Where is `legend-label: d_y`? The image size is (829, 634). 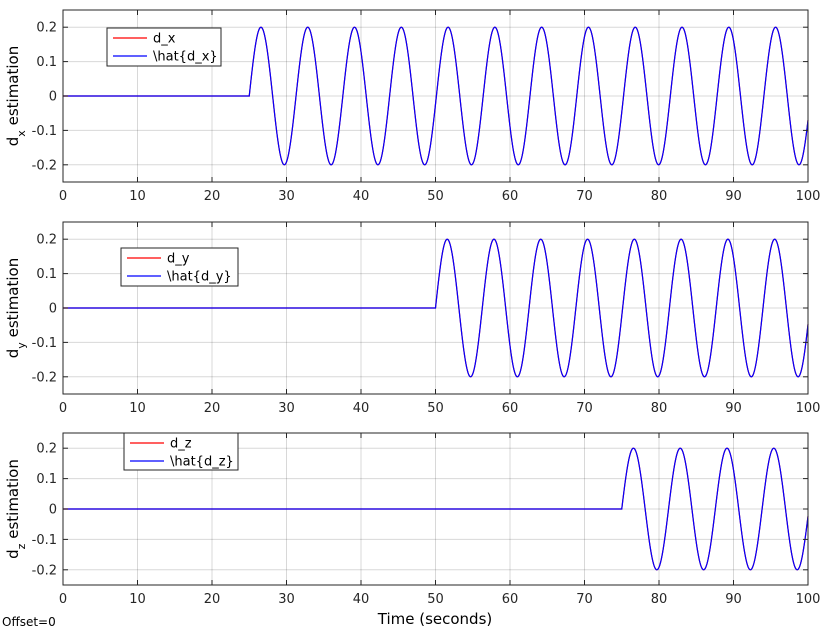 legend-label: d_y is located at coordinates (178, 259).